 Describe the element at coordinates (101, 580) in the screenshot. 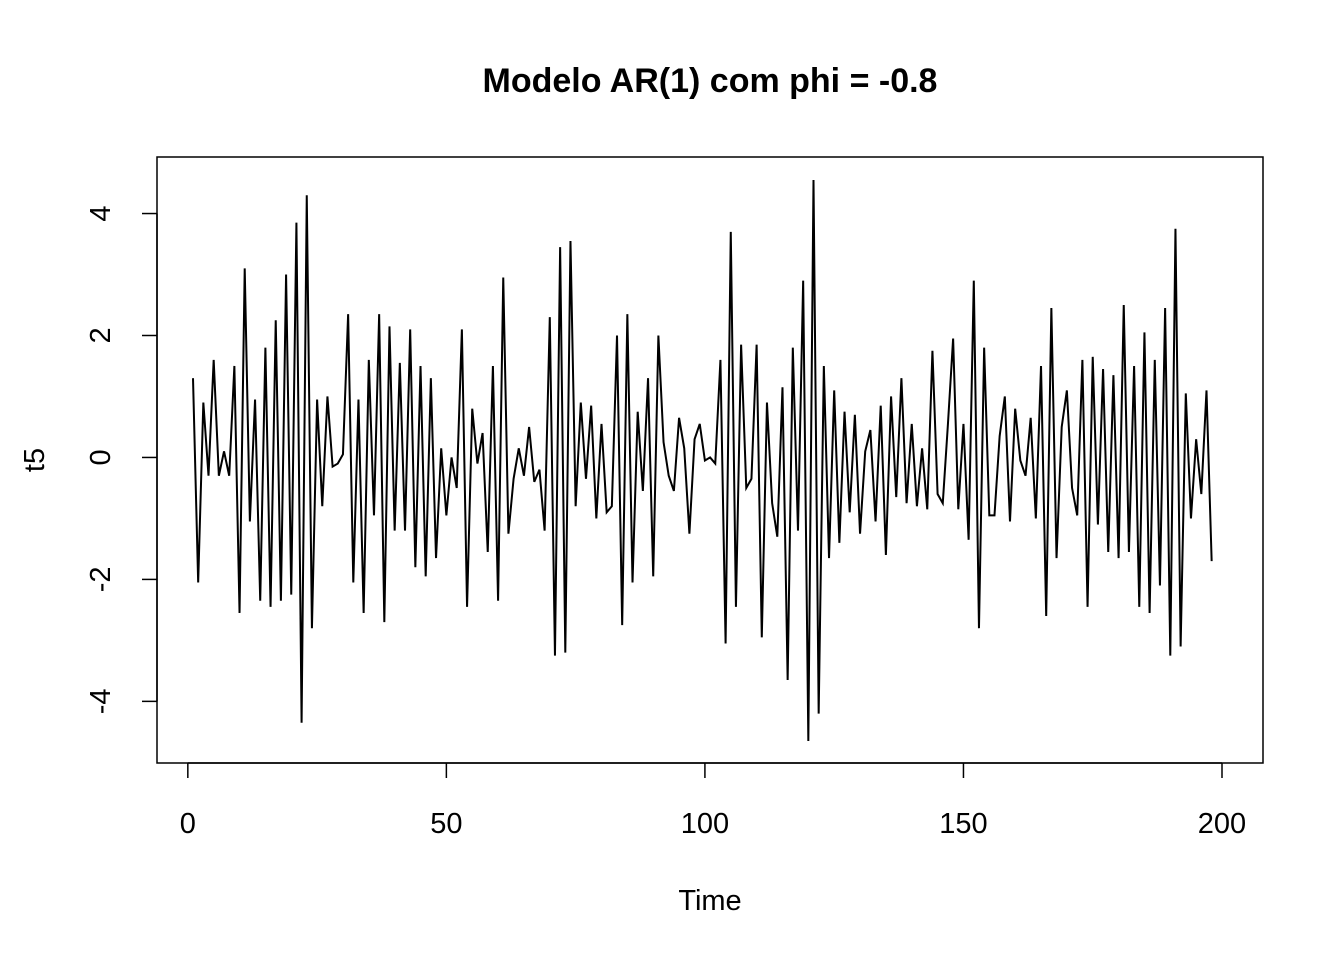

I see `y-tick-label: -2` at that location.